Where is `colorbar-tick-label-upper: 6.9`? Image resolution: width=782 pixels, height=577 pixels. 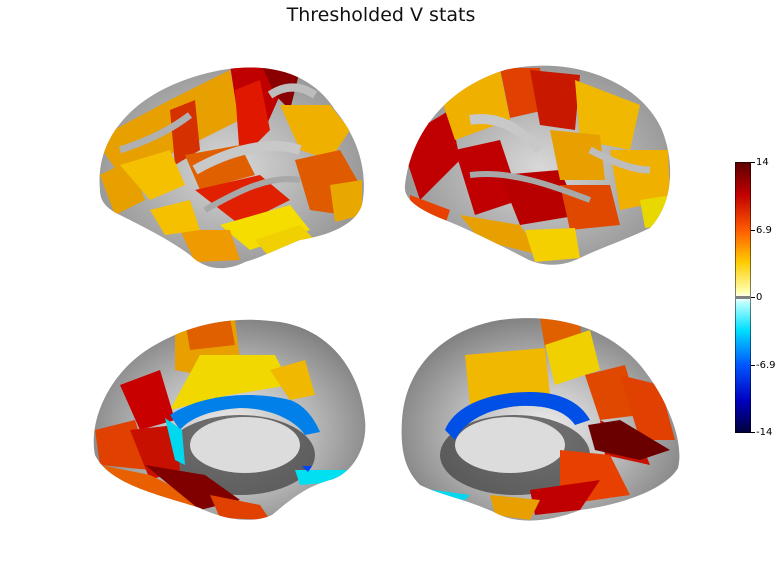 colorbar-tick-label-upper: 6.9 is located at coordinates (764, 230).